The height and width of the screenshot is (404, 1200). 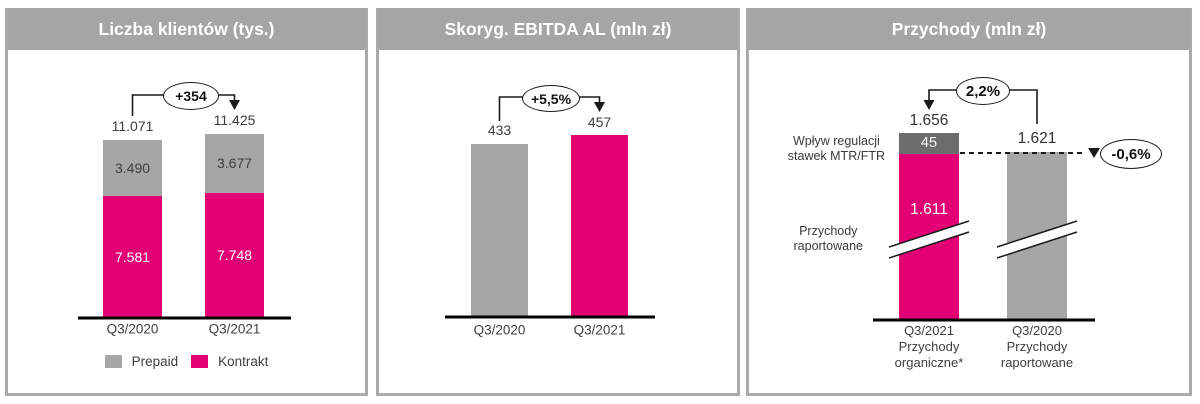 I want to click on mtr-ftr-annotation-line2: stawek MTR/FTR, so click(x=836, y=156).